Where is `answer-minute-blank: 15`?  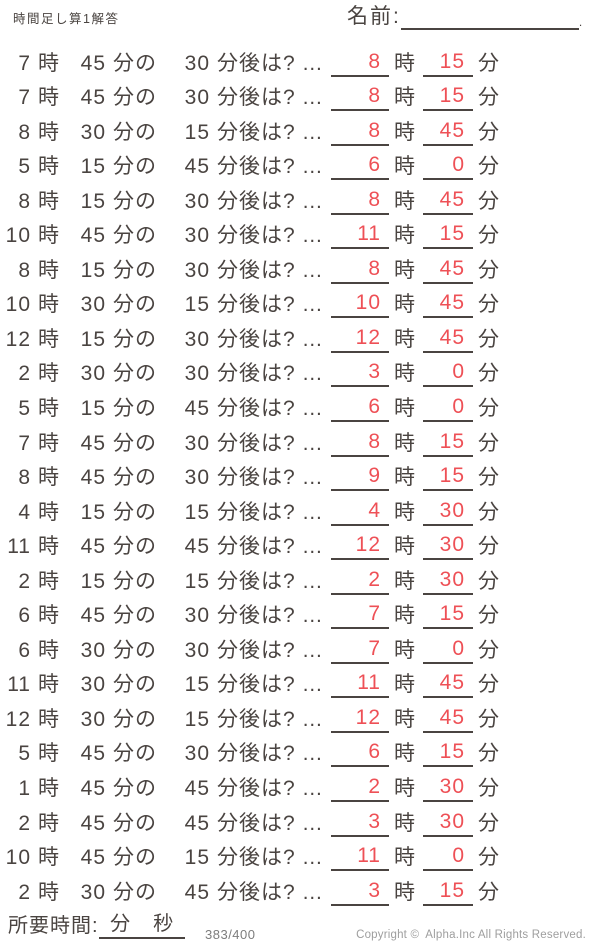 answer-minute-blank: 15 is located at coordinates (448, 98).